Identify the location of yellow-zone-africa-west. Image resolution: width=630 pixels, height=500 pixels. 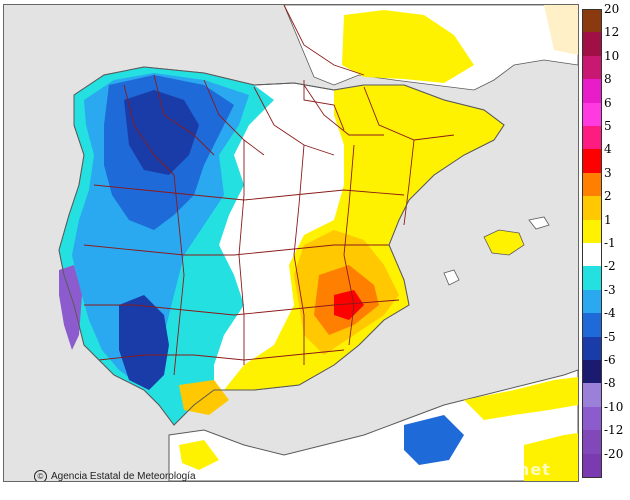
(199, 455).